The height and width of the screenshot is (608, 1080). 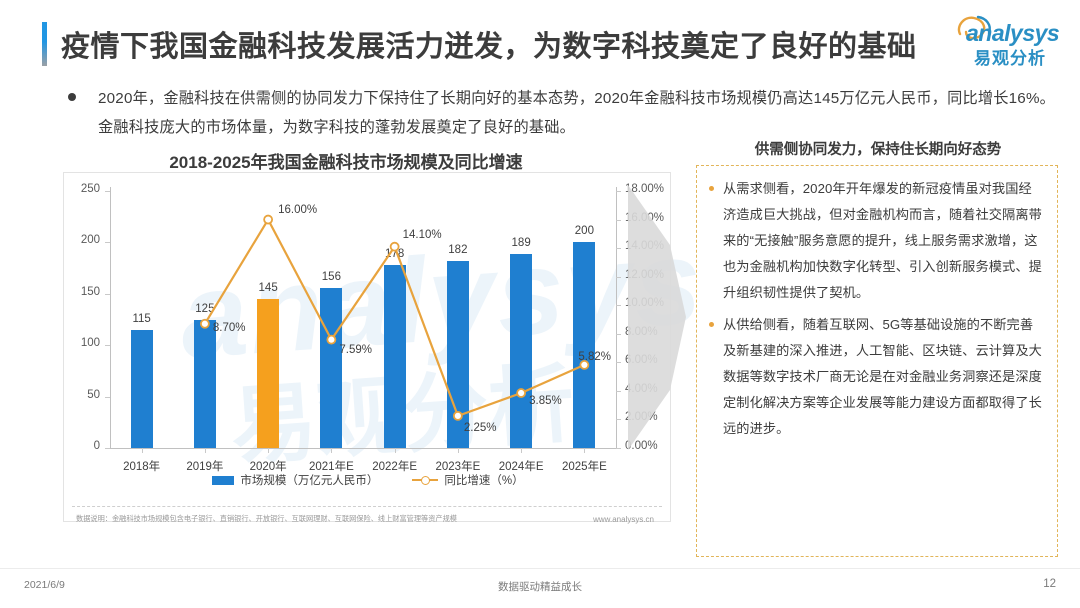 What do you see at coordinates (96, 446) in the screenshot?
I see `y-axis-left-tick-label: 0` at bounding box center [96, 446].